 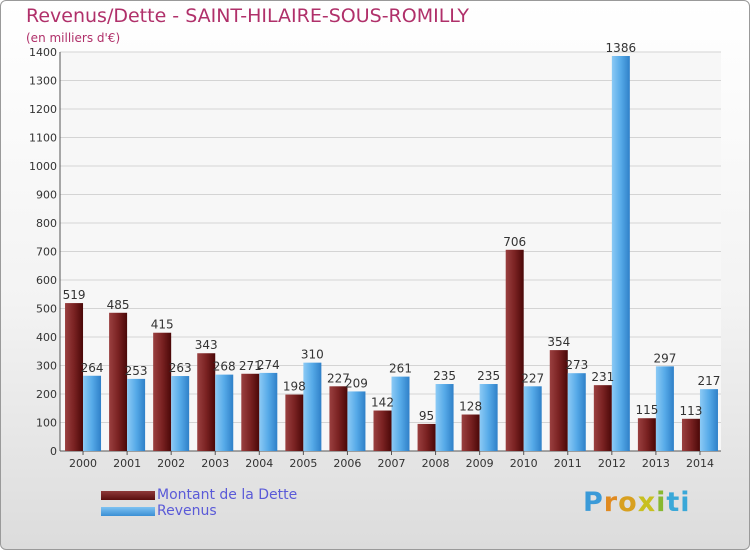 What do you see at coordinates (524, 463) in the screenshot?
I see `x-tick-label: 2010` at bounding box center [524, 463].